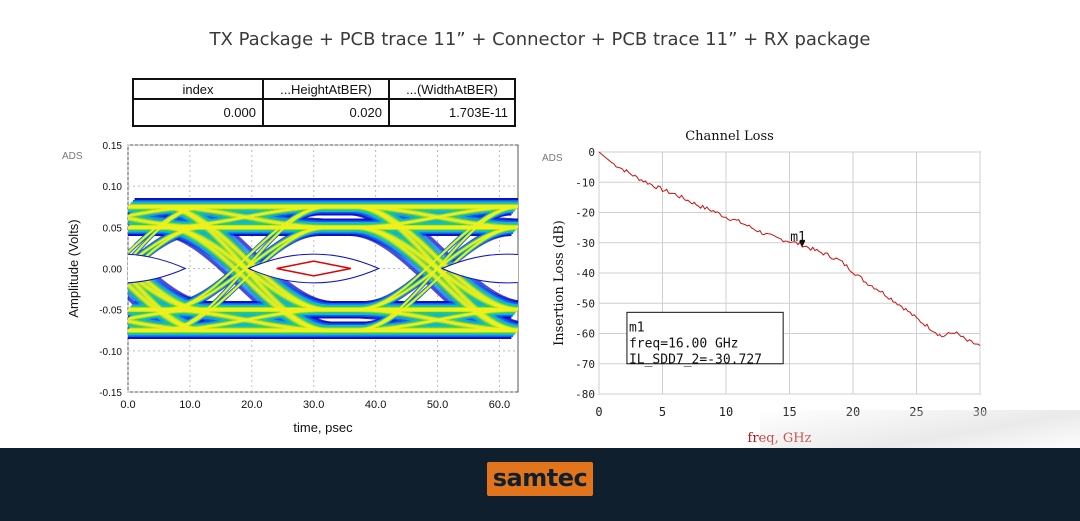 Image resolution: width=1080 pixels, height=521 pixels. Describe the element at coordinates (110, 352) in the screenshot. I see `y-tick-label: -0.10` at that location.